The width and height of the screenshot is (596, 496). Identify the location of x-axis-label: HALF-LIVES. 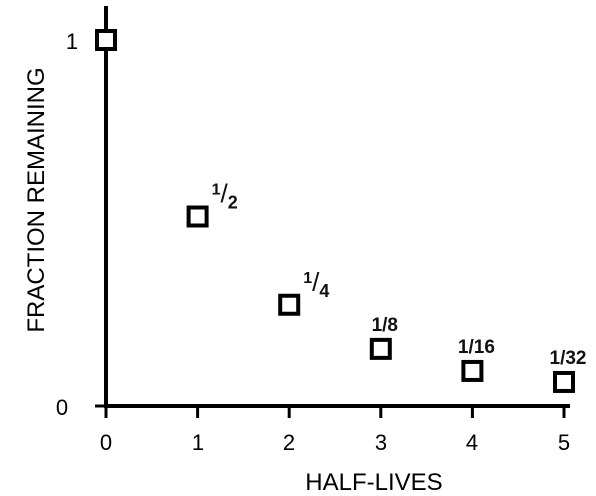
(373, 482).